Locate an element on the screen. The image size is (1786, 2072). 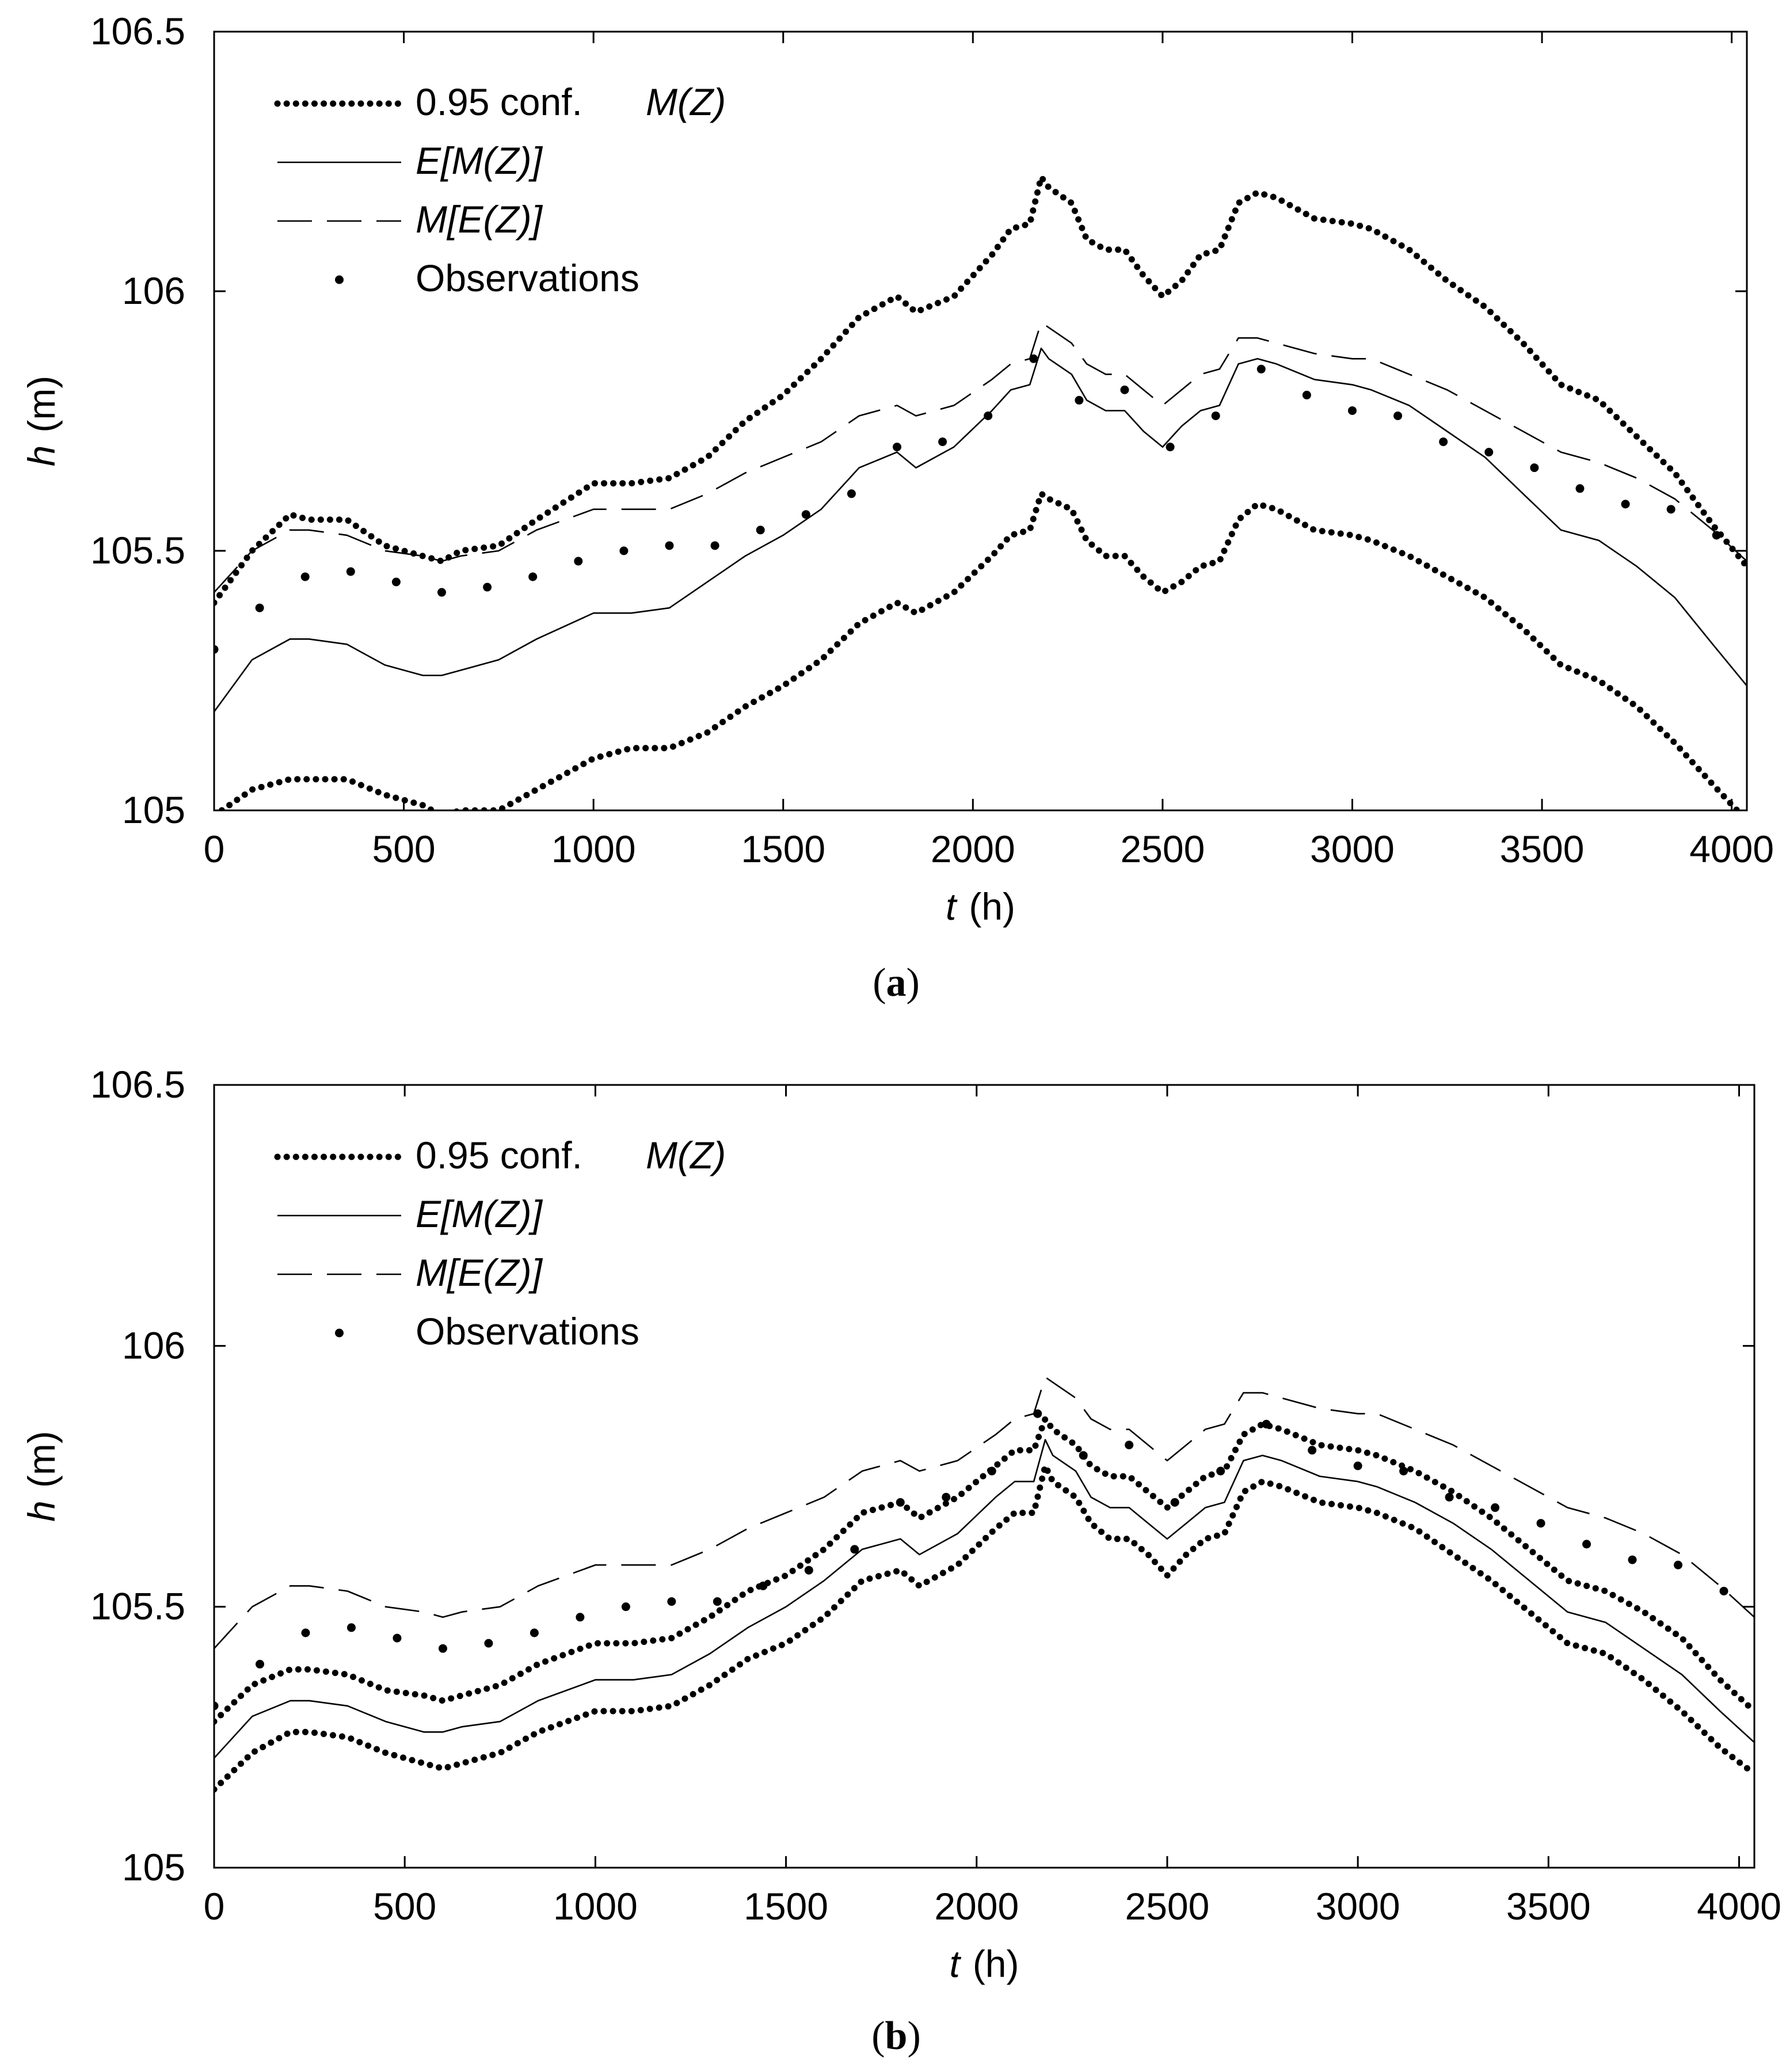
legend-swatch-obs is located at coordinates (339, 280).